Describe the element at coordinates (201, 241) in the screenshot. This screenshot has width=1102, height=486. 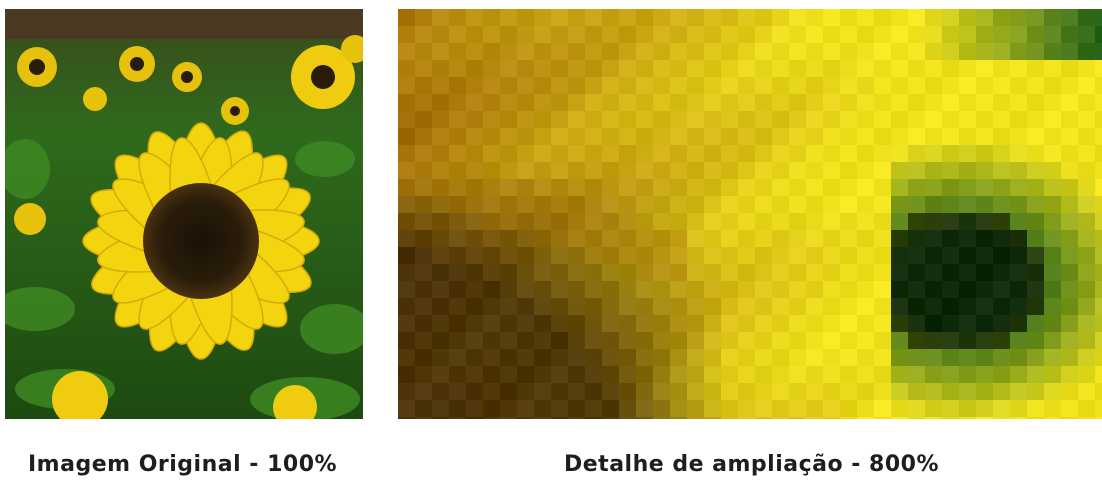
I see `sunflower-center` at that location.